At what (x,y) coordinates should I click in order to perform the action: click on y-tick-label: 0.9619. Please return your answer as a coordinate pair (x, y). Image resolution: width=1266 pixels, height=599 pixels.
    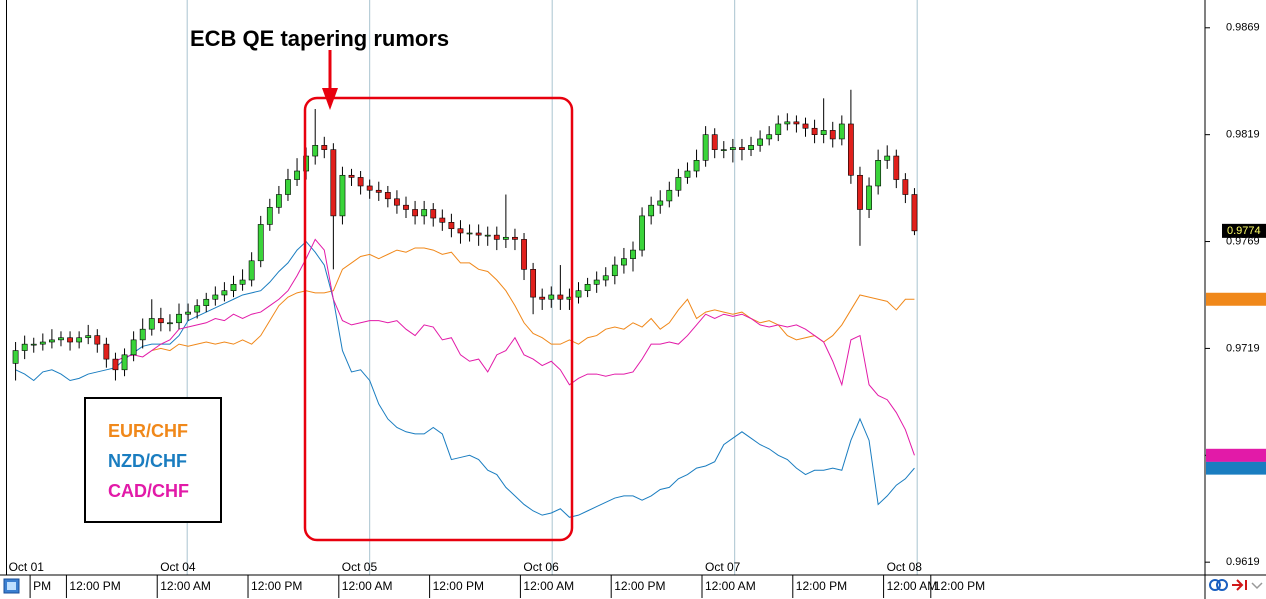
    Looking at the image, I should click on (1243, 562).